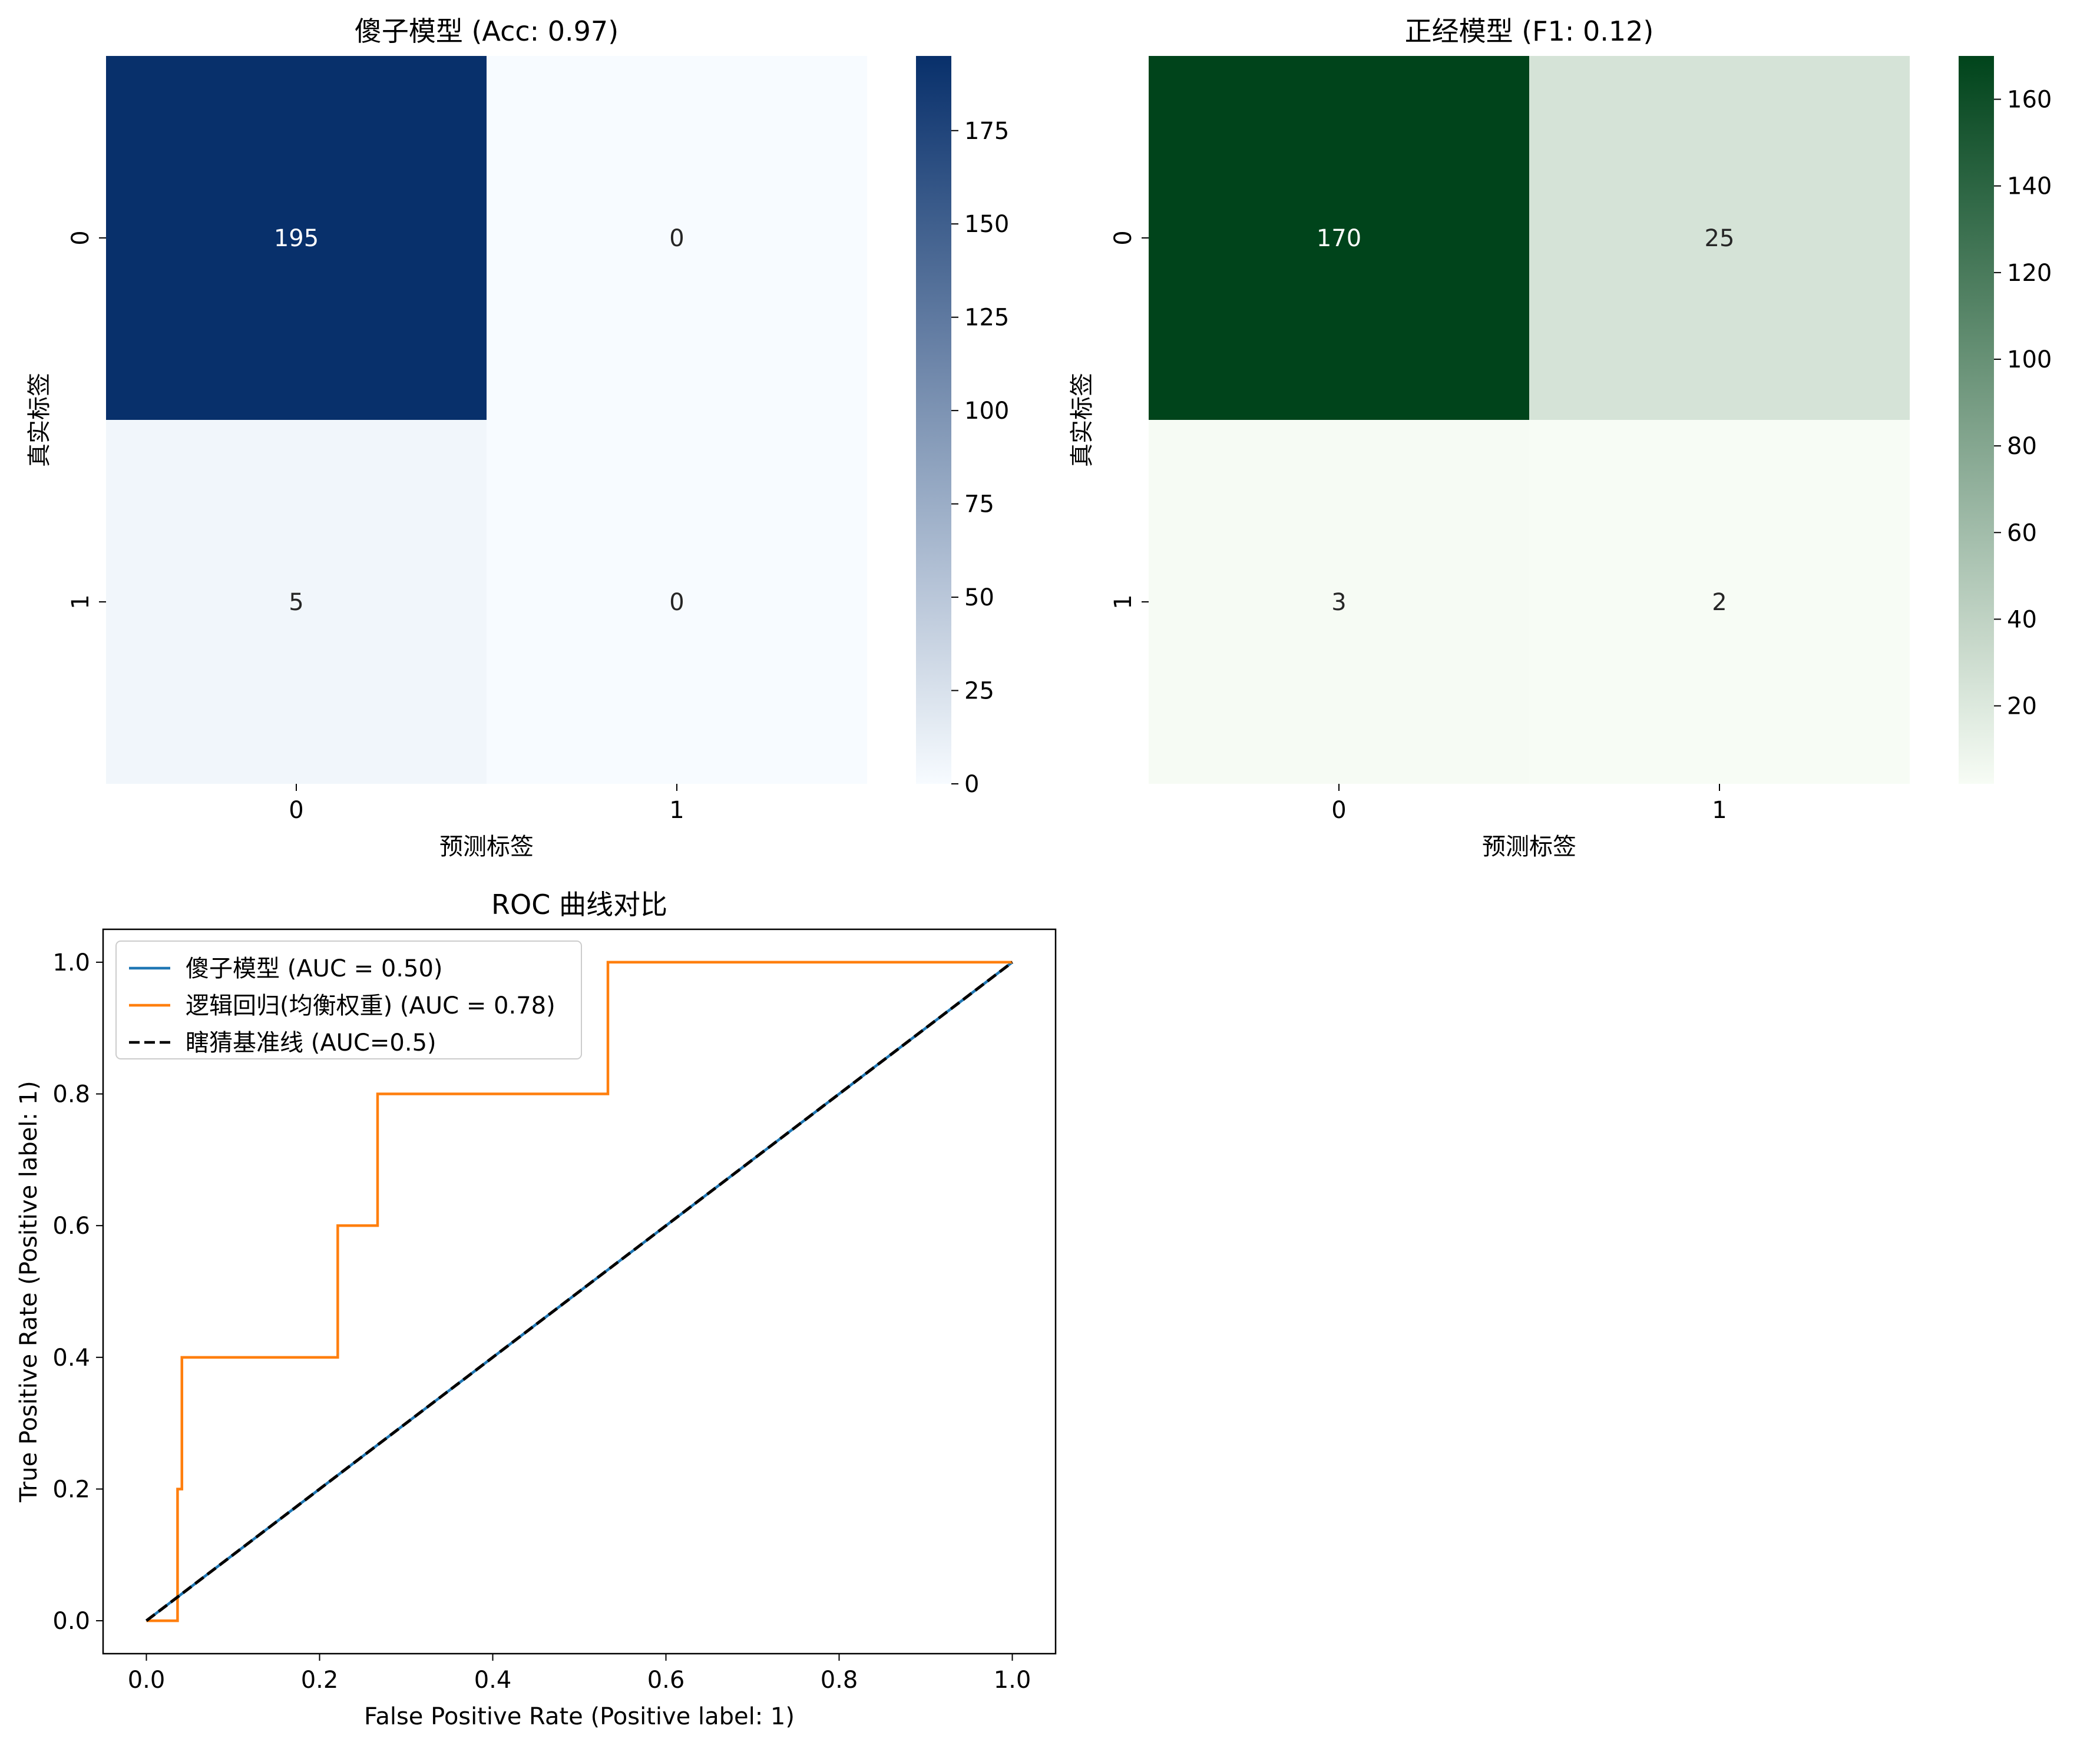  What do you see at coordinates (147, 1680) in the screenshot?
I see `x-tick-label: 0.0` at bounding box center [147, 1680].